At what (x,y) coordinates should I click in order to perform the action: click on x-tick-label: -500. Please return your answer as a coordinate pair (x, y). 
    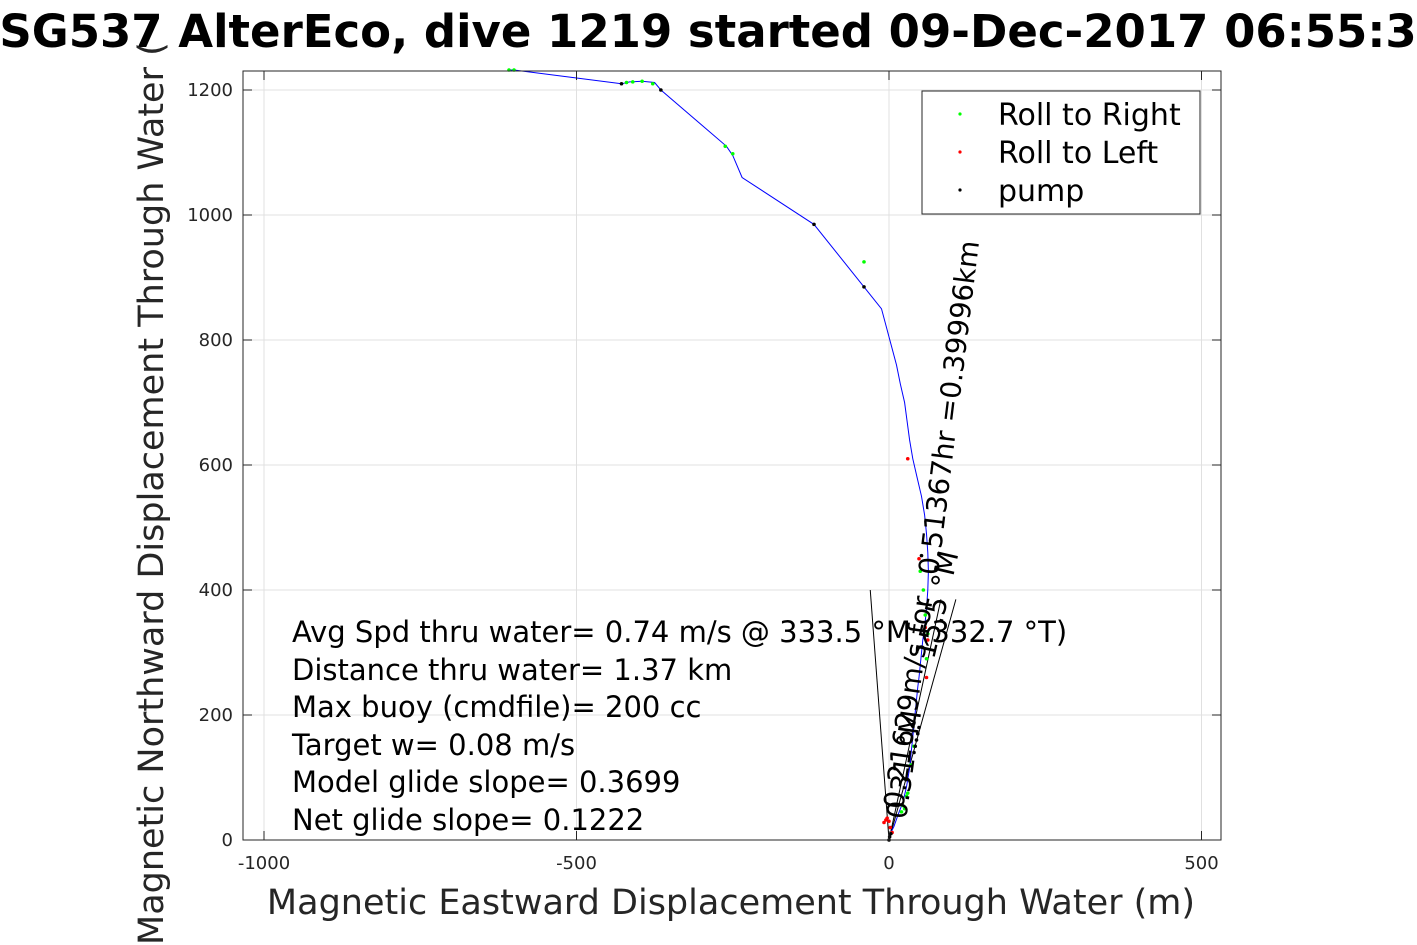
    Looking at the image, I should click on (576, 863).